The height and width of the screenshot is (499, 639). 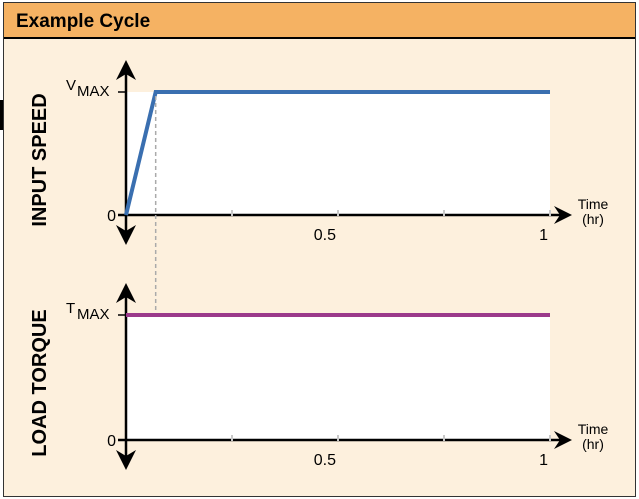 What do you see at coordinates (126, 70) in the screenshot?
I see `speed-y-axis-arrow-up` at bounding box center [126, 70].